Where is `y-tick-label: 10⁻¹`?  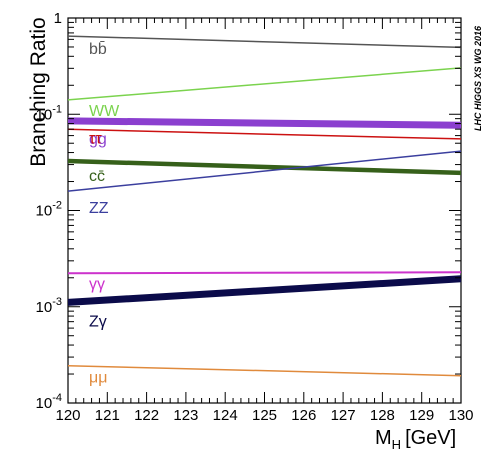
y-tick-label: 10⁻¹ is located at coordinates (49, 113).